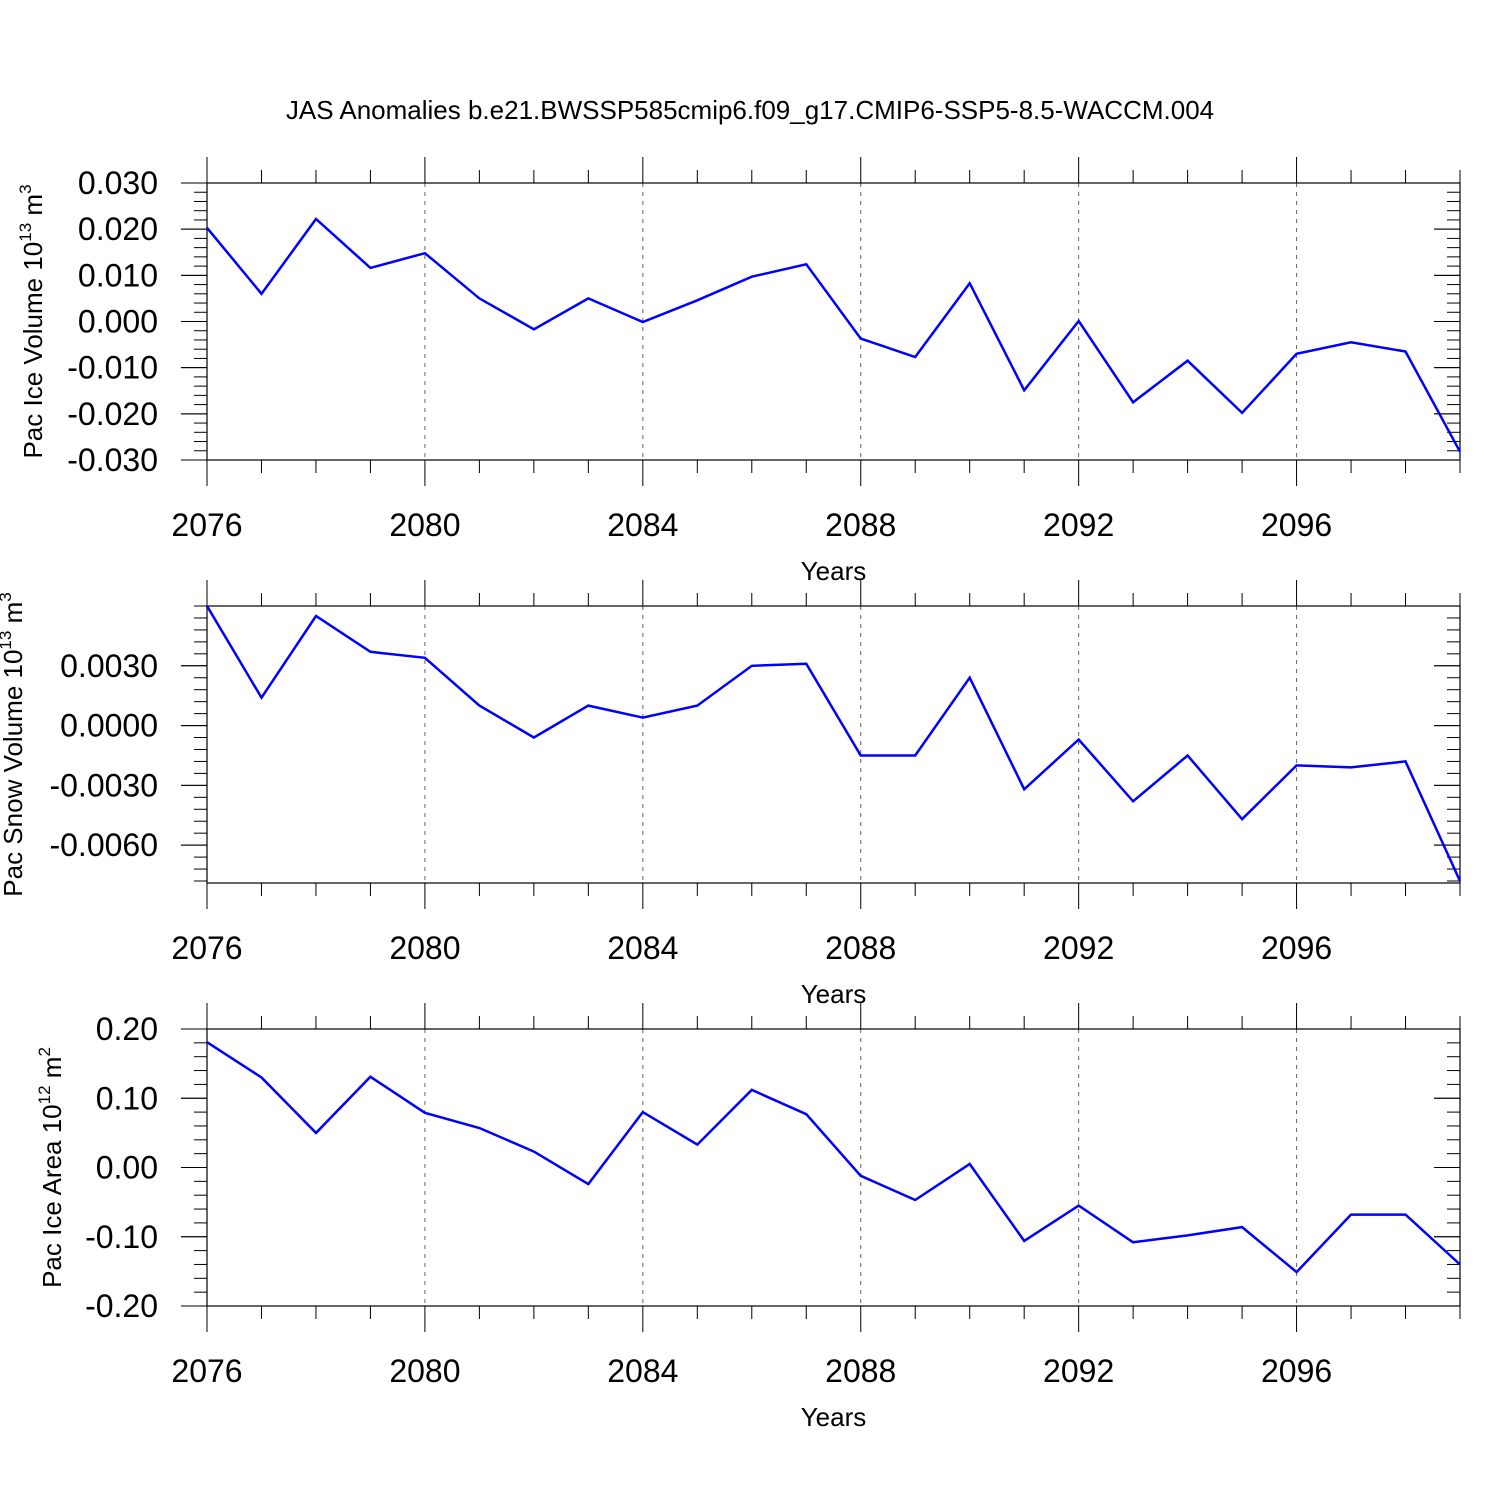  Describe the element at coordinates (103, 845) in the screenshot. I see `panel-2-y-tick-label: -0.0060` at that location.